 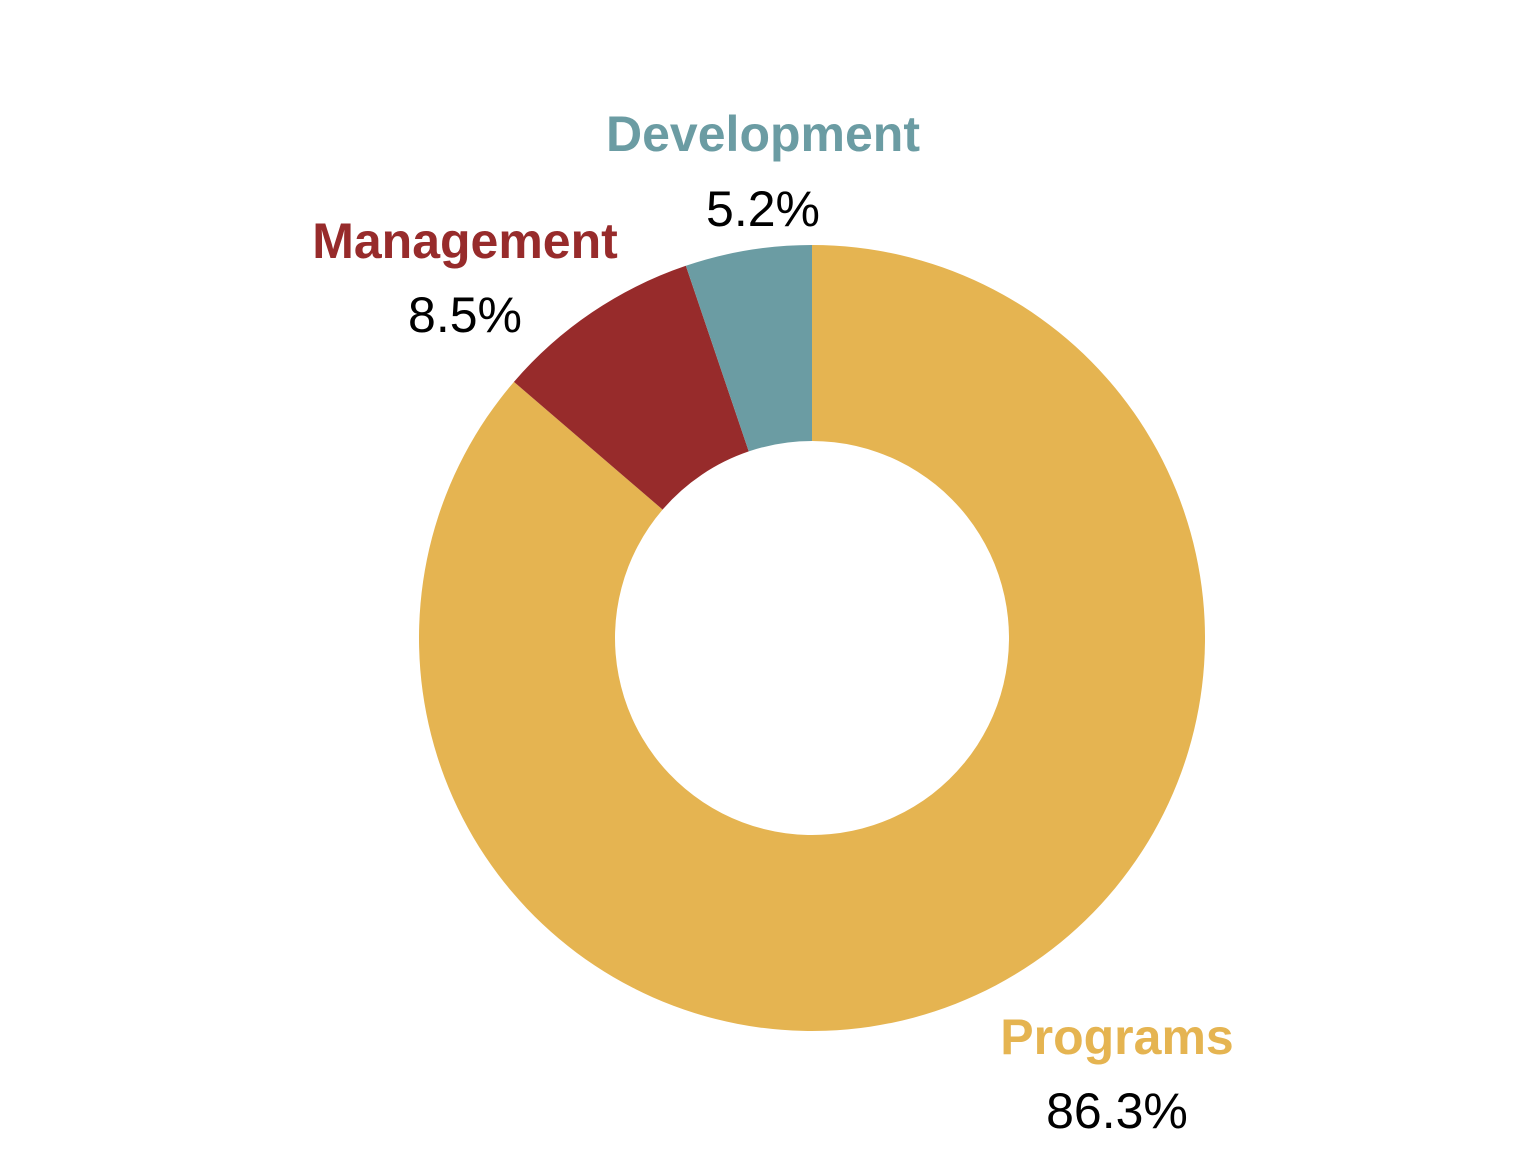 What do you see at coordinates (748, 348) in the screenshot?
I see `slice-development` at bounding box center [748, 348].